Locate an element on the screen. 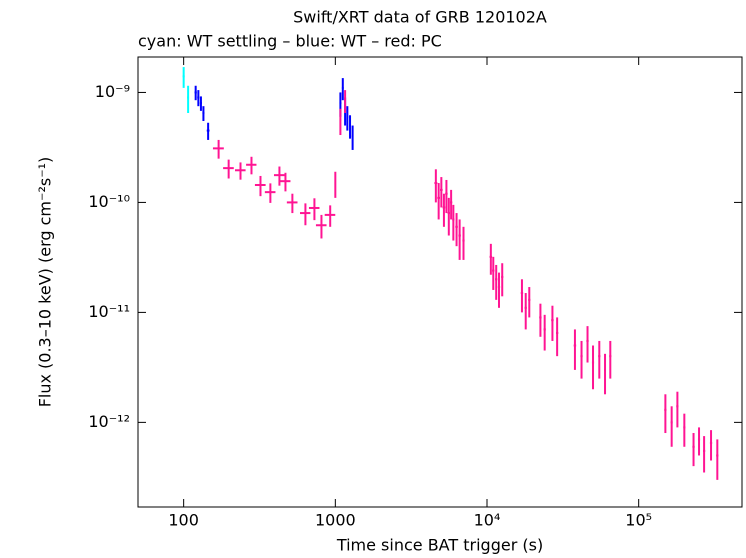 The width and height of the screenshot is (746, 558). y-tick-label: 10⁻¹¹ is located at coordinates (109, 311).